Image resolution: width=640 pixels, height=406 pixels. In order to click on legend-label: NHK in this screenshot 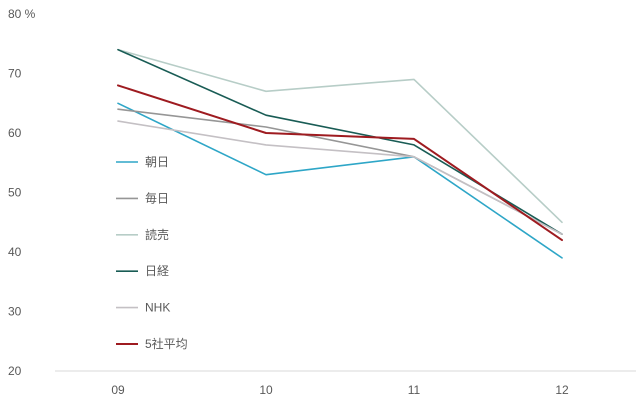, I will do `click(157, 308)`.